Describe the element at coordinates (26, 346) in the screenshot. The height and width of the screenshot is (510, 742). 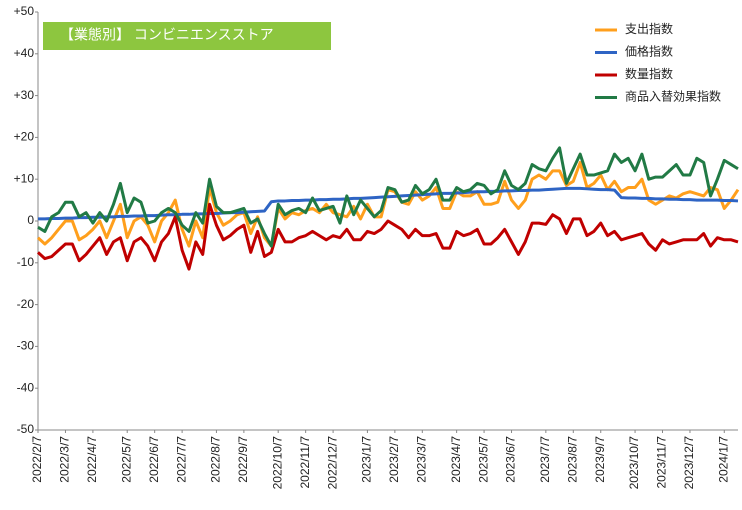
I see `y-tick-label: -30` at that location.